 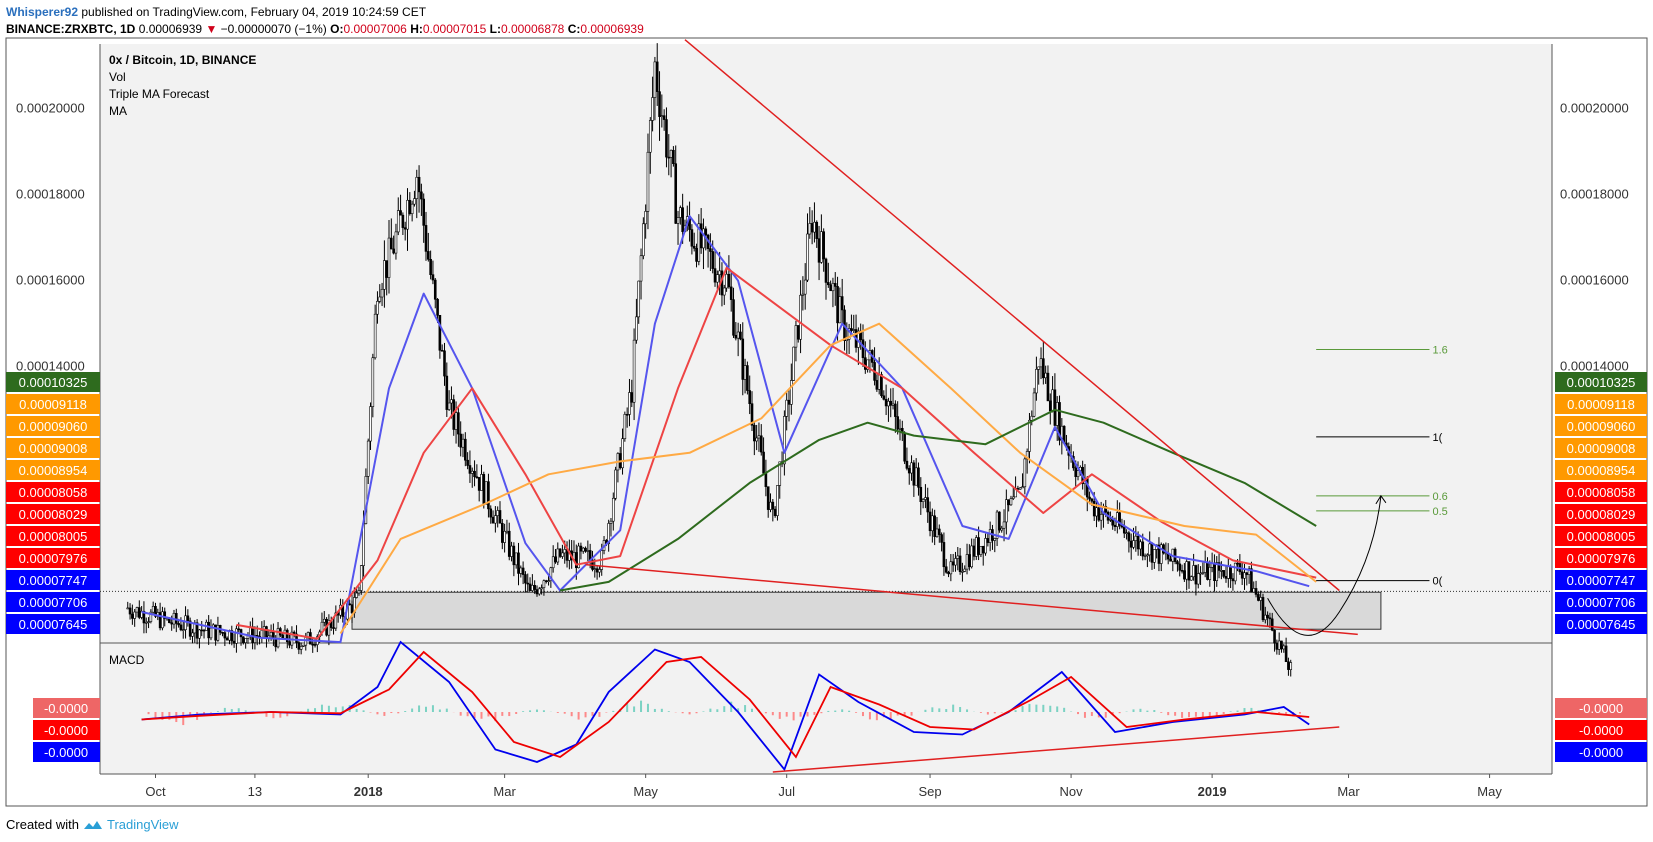 I want to click on price-label-right-text: 0.00007976, so click(x=1601, y=558).